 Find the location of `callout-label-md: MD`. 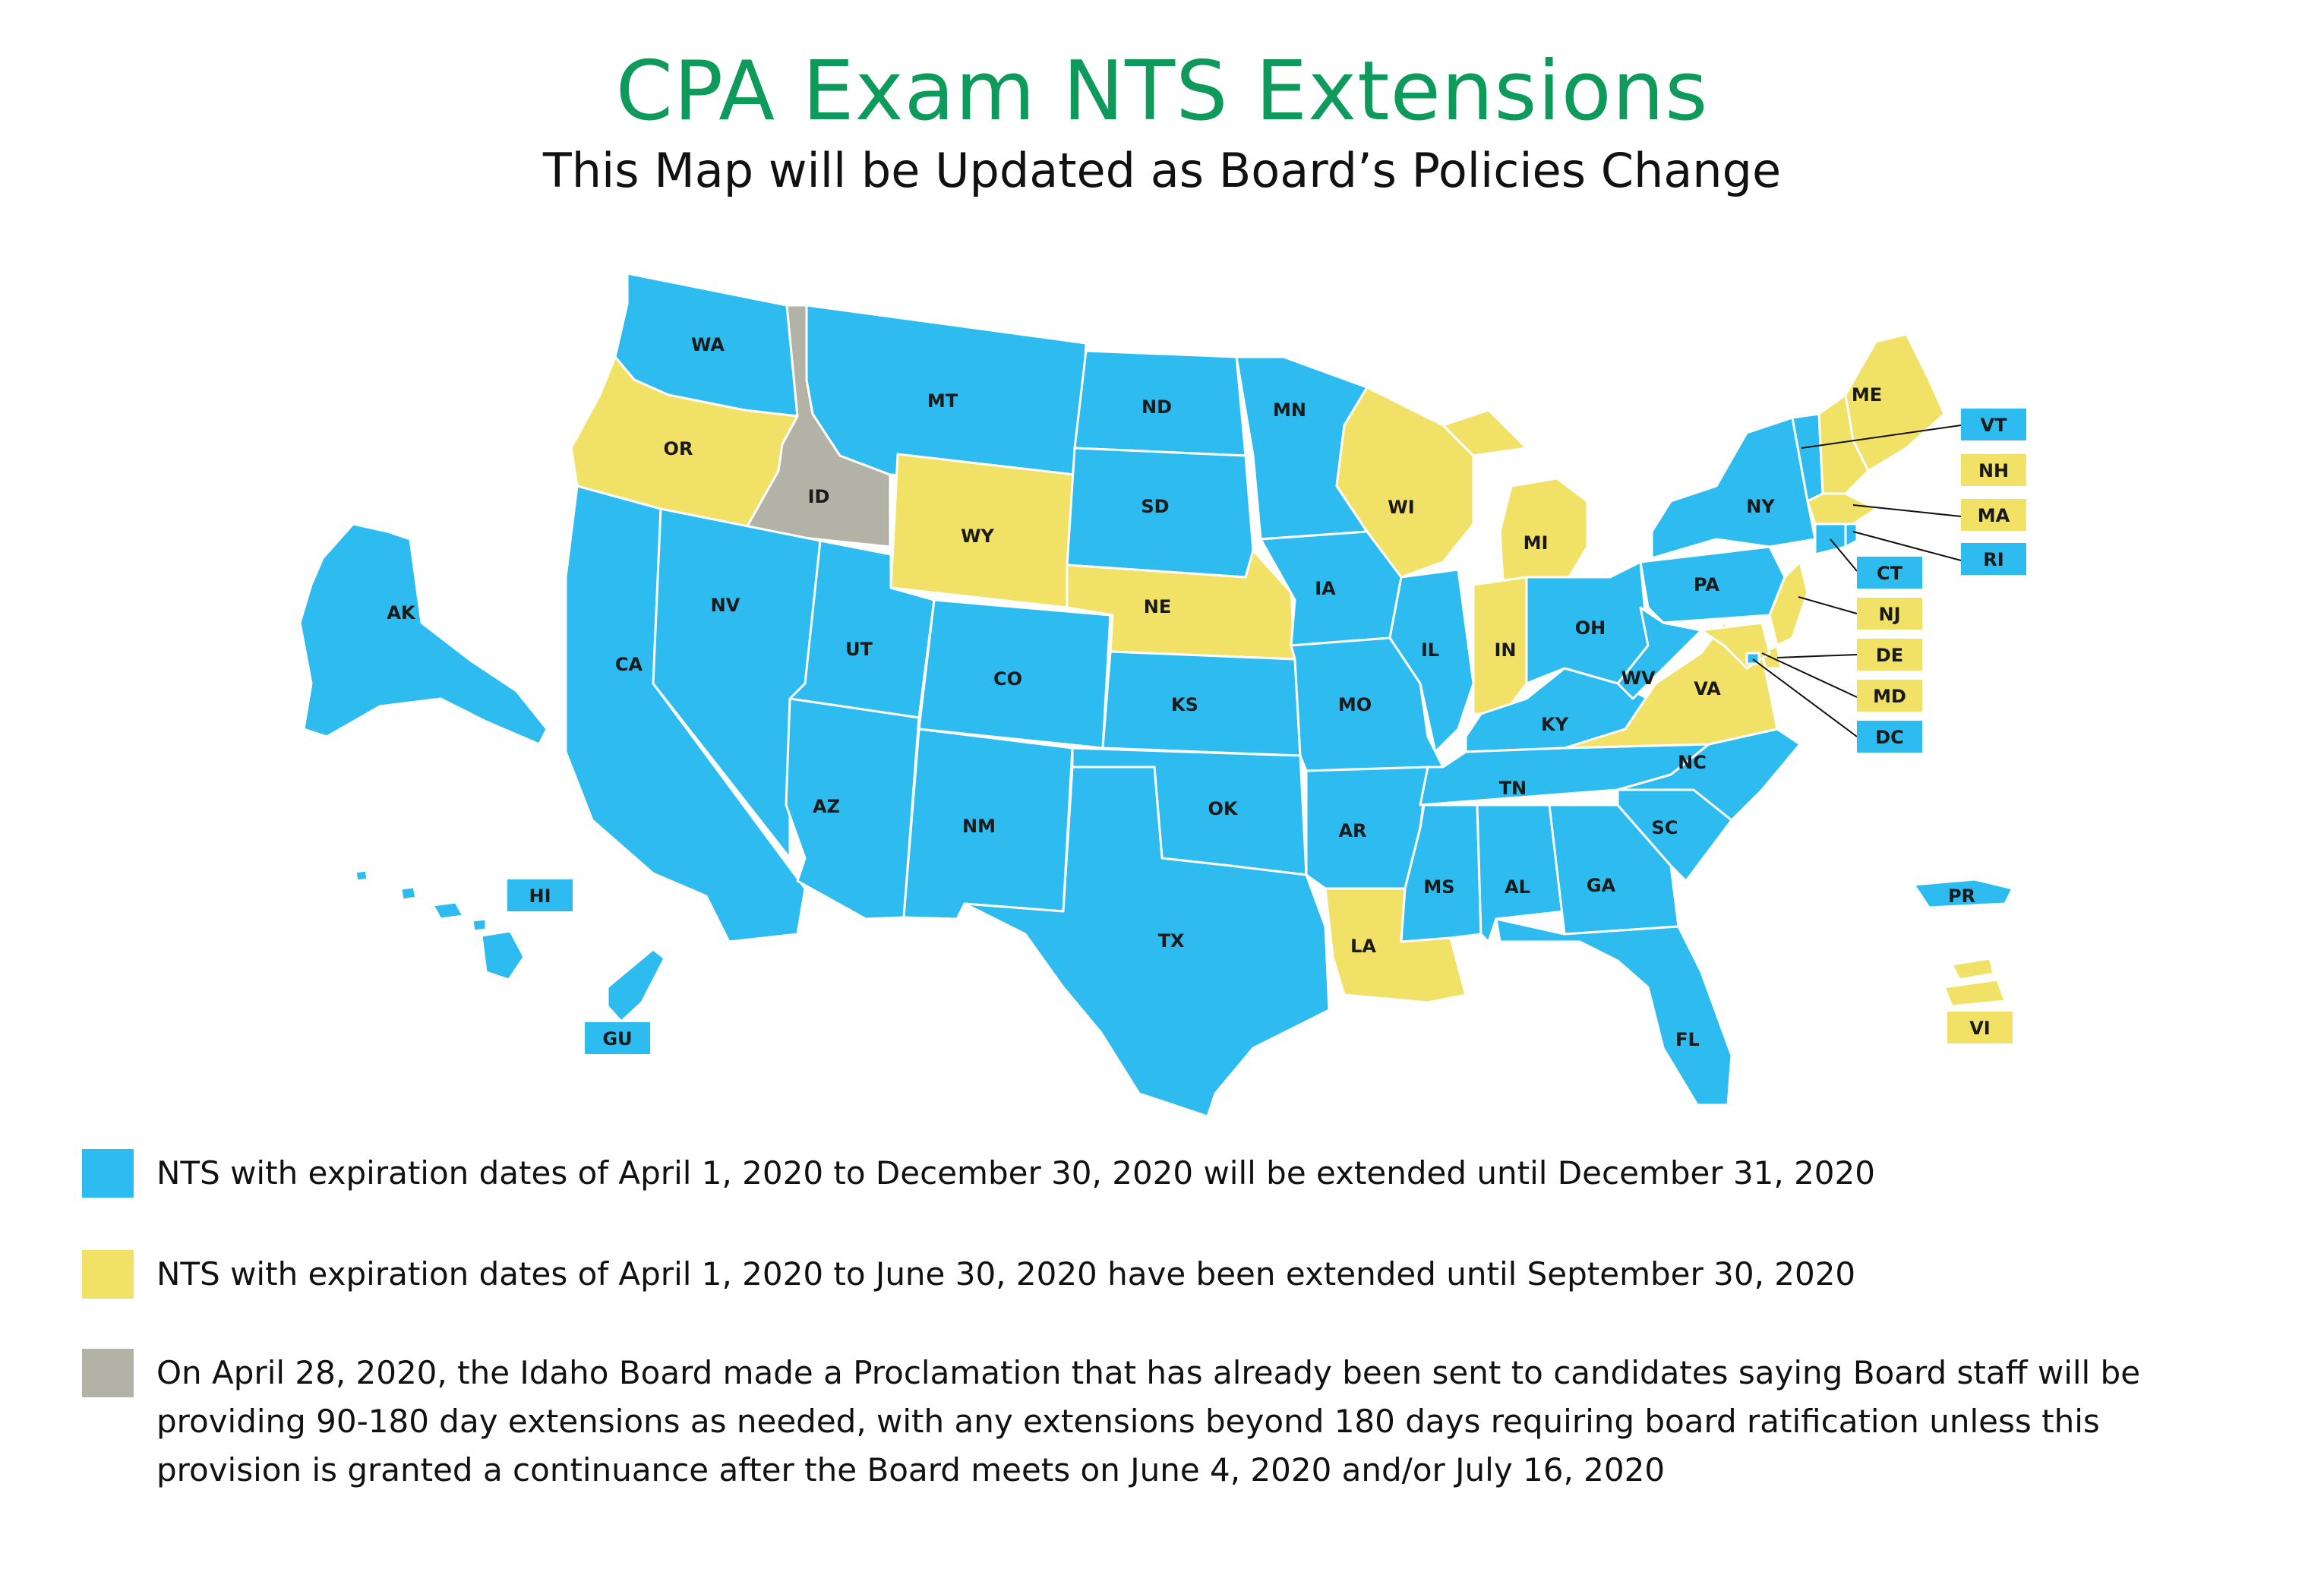

callout-label-md: MD is located at coordinates (1890, 696).